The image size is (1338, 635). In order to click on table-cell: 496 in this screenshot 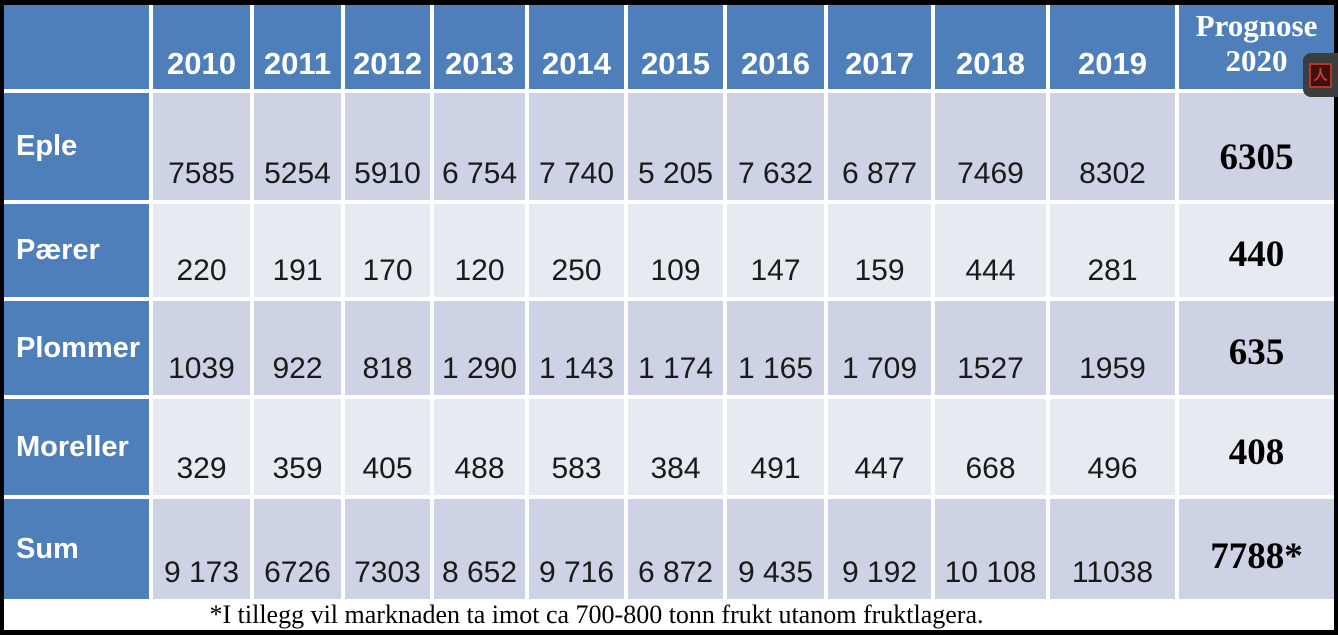, I will do `click(1112, 447)`.